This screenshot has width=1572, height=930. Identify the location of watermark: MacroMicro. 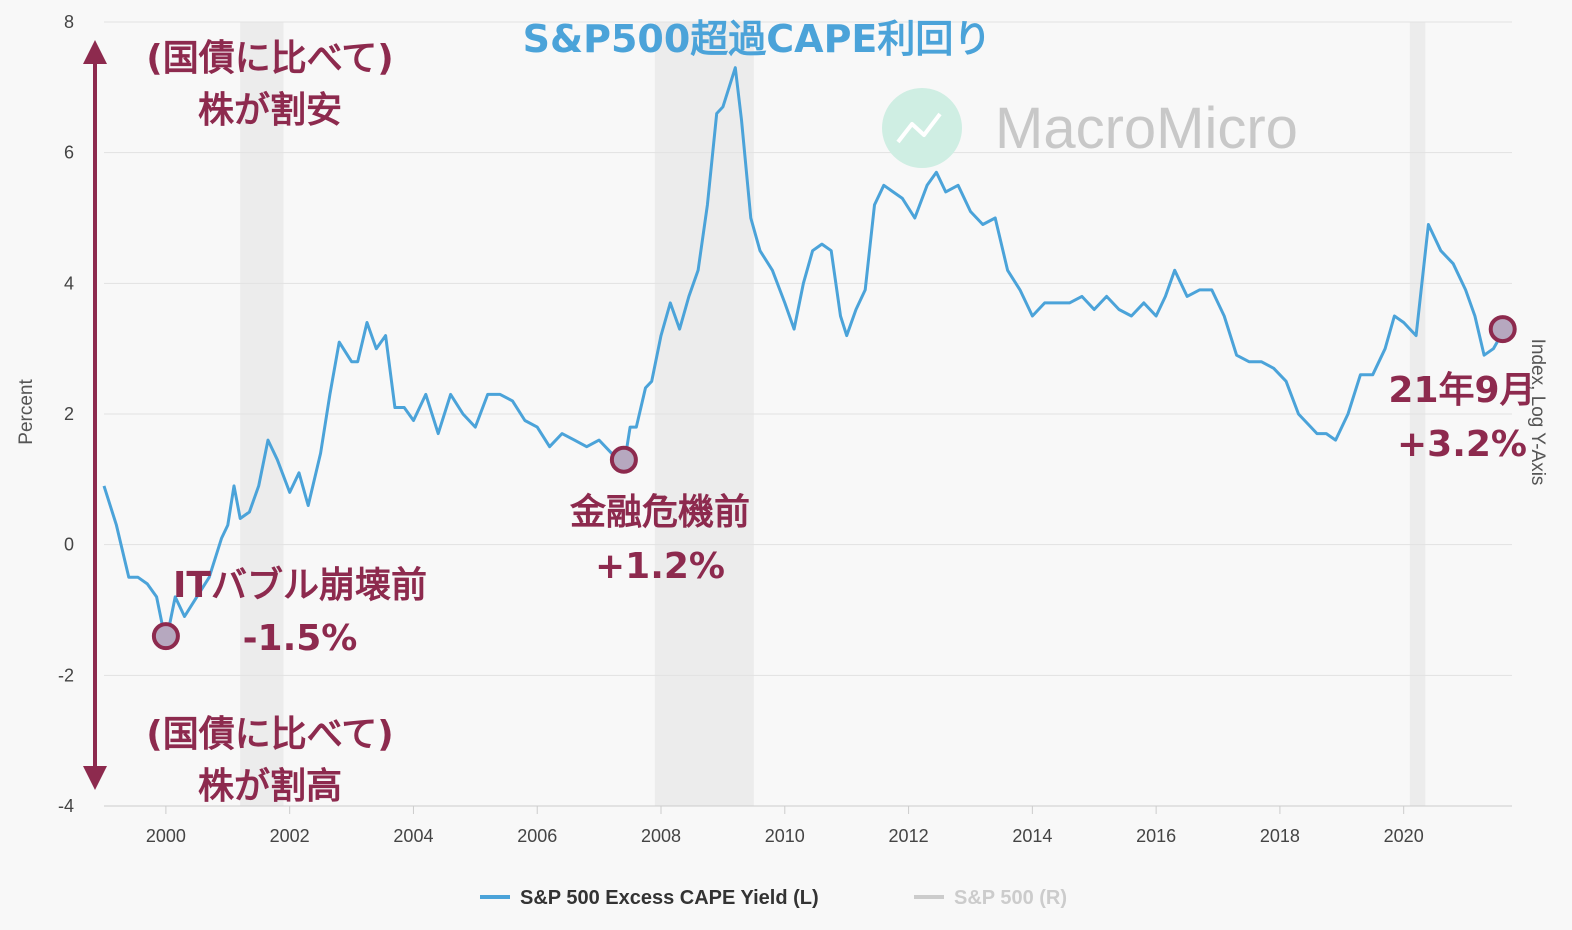
(1090, 128).